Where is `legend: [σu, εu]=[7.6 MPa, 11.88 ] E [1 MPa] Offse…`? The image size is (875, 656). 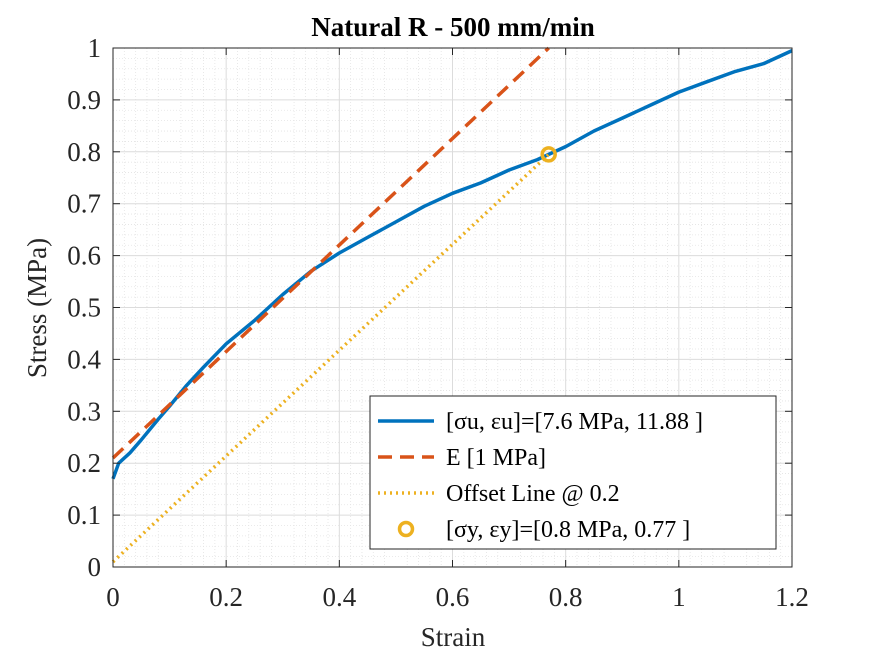
legend: [σu, εu]=[7.6 MPa, 11.88 ] E [1 MPa] Offse… is located at coordinates (573, 472).